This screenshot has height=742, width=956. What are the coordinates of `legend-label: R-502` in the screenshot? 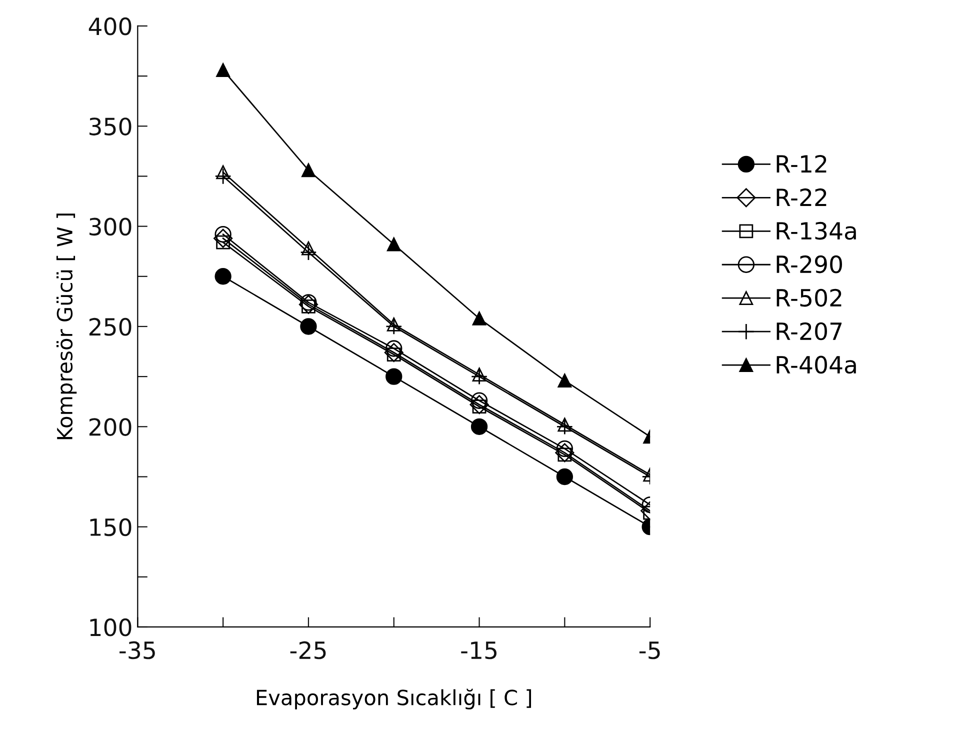 It's located at (809, 297).